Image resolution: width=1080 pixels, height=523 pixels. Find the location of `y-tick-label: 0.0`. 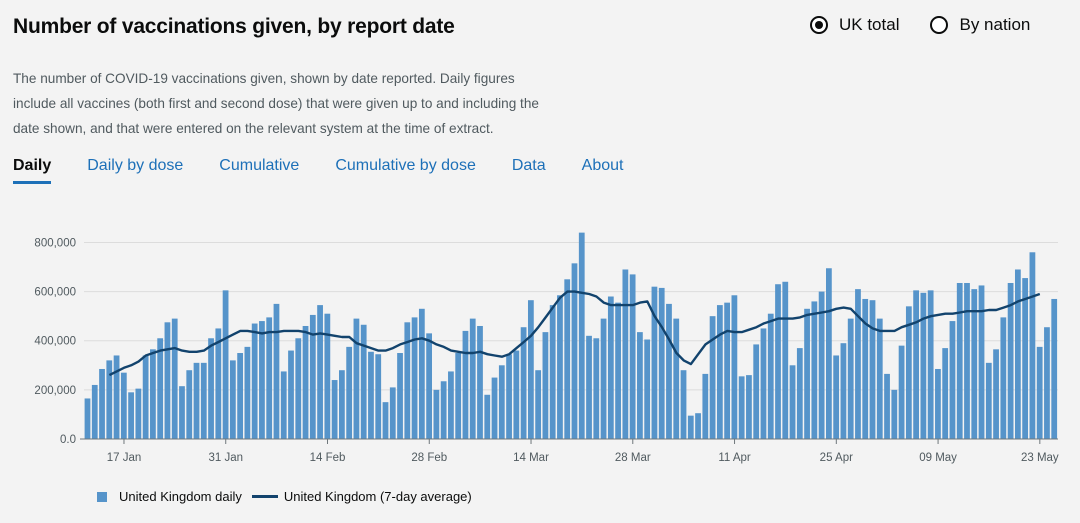

y-tick-label: 0.0 is located at coordinates (68, 440).